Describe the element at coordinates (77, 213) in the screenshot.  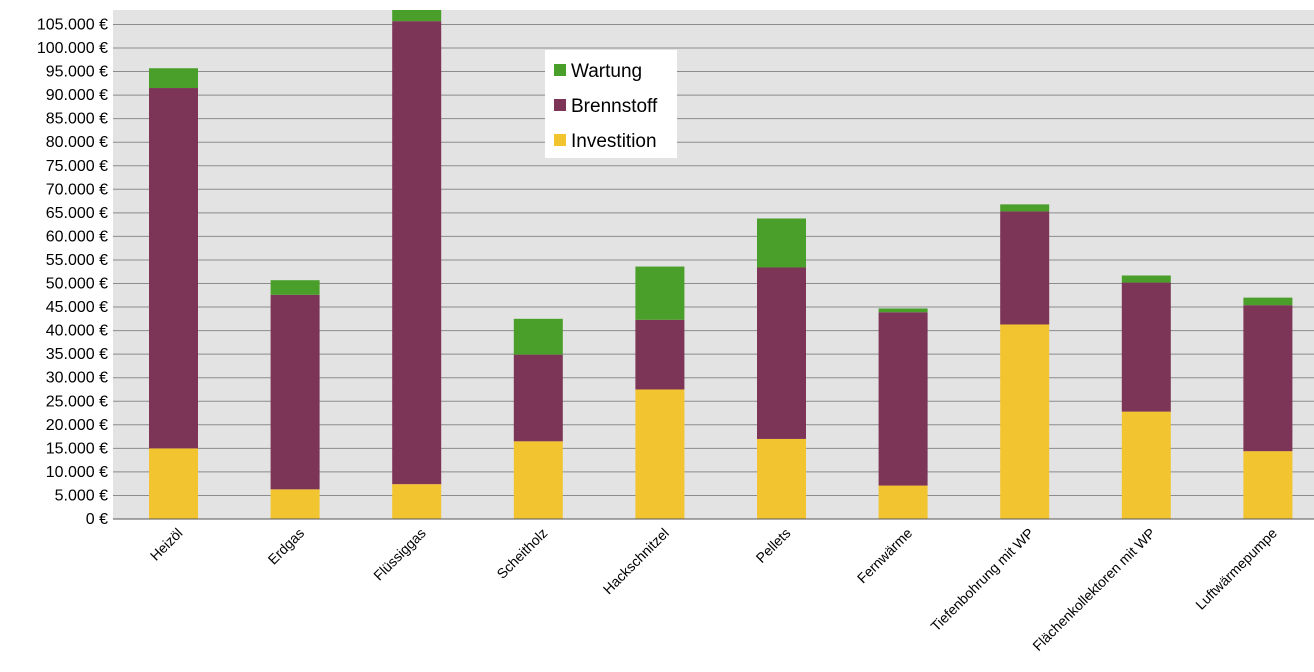
I see `y-tick-label: 65.000 €` at that location.